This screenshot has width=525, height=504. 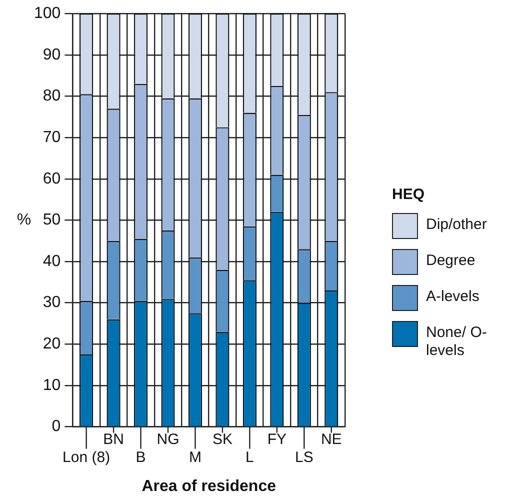 I want to click on y-tick-label: 20, so click(x=51, y=344).